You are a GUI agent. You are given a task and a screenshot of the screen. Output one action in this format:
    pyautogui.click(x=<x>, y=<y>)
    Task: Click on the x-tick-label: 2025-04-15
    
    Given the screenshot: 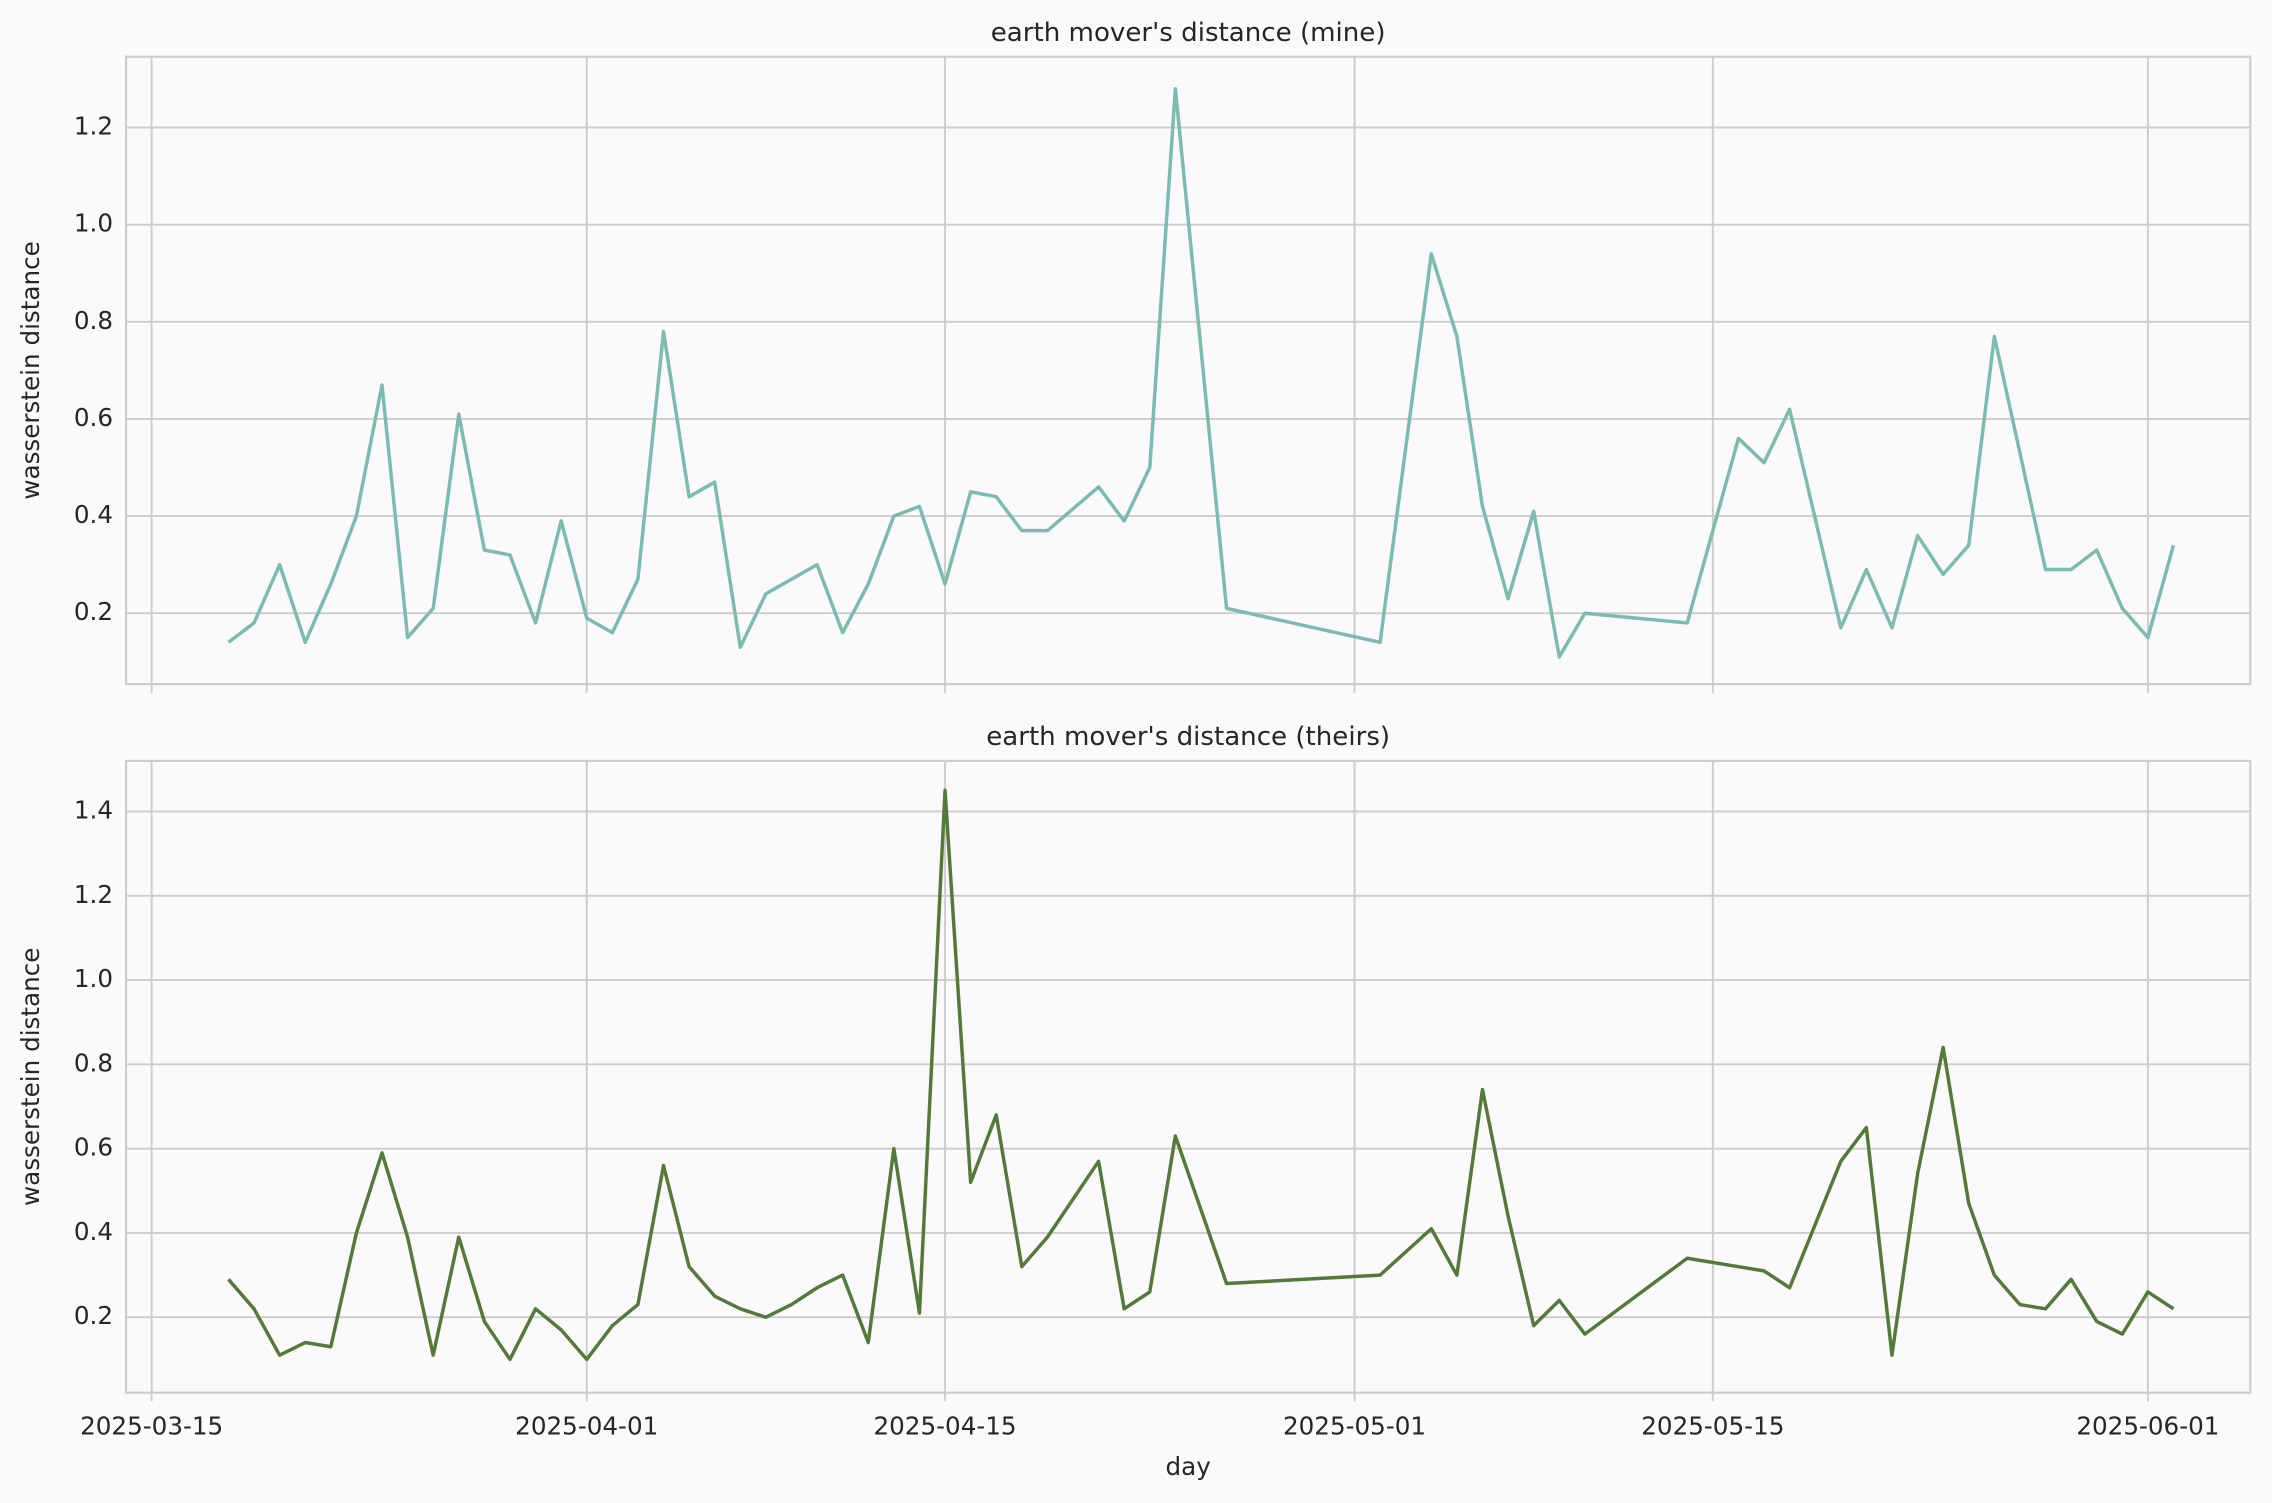 What is the action you would take?
    pyautogui.click(x=944, y=1425)
    